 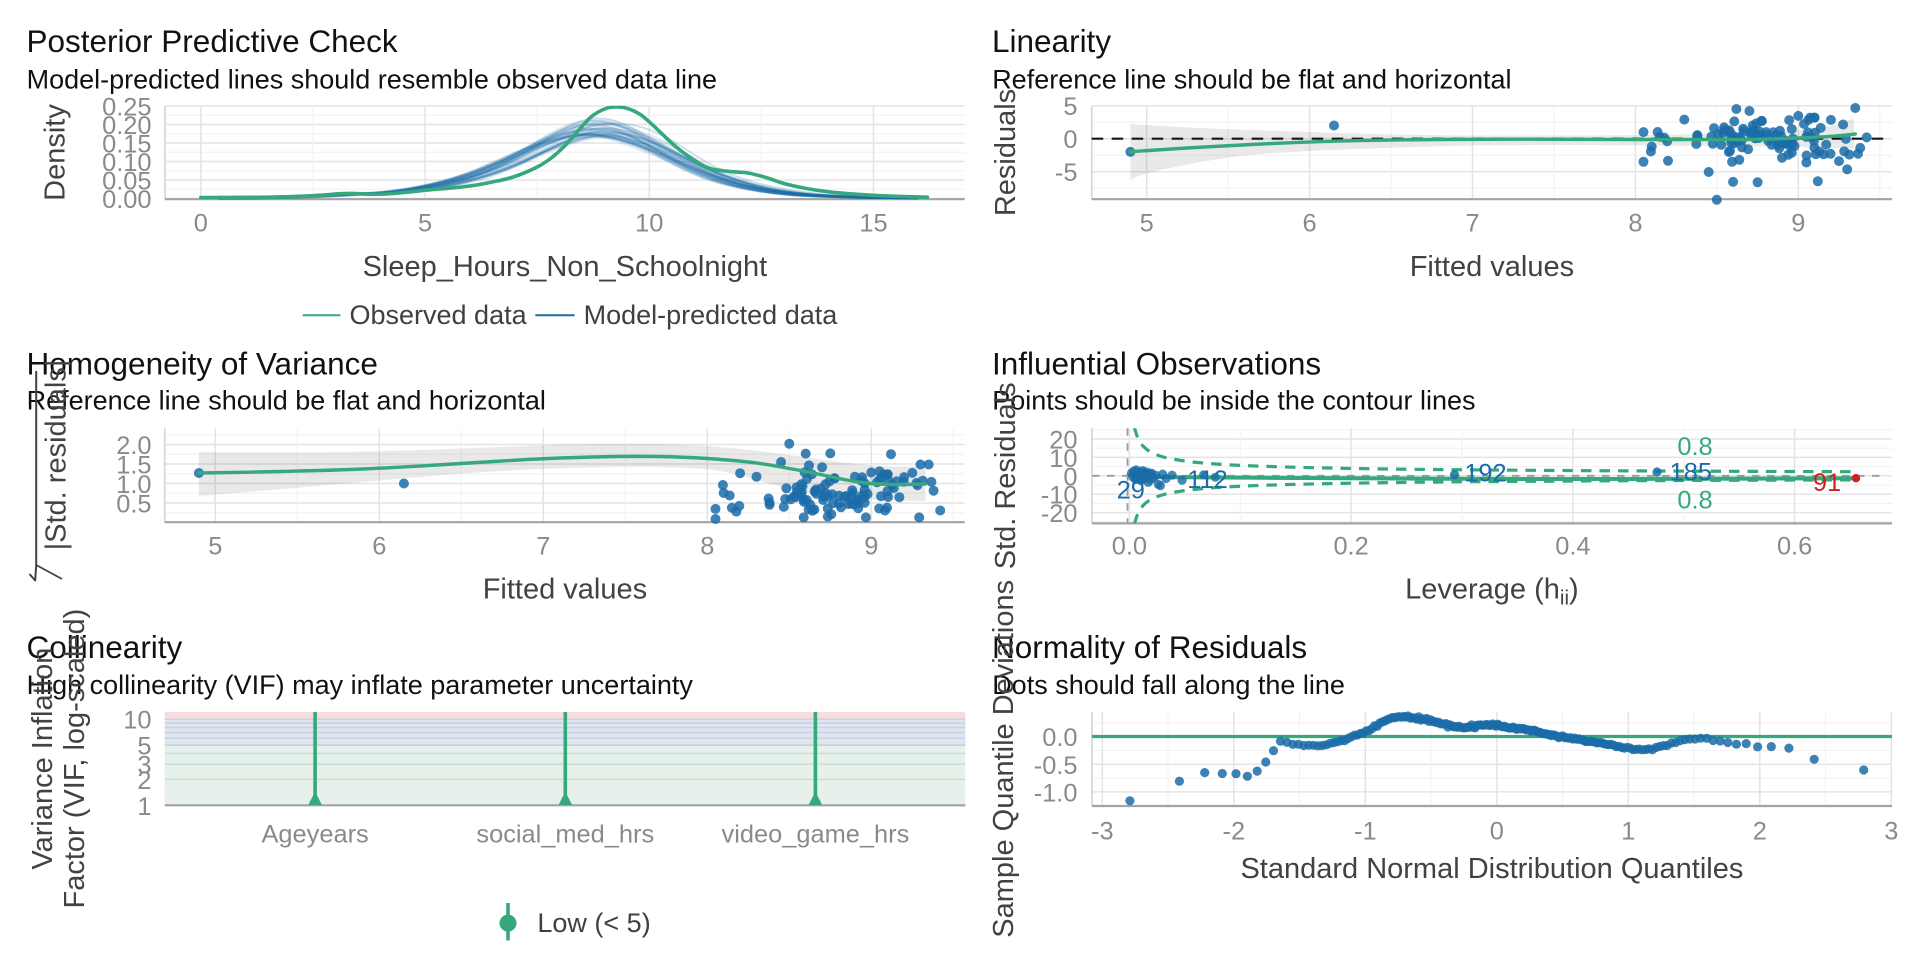 I want to click on svg-text: Linearity, so click(x=1051, y=41).